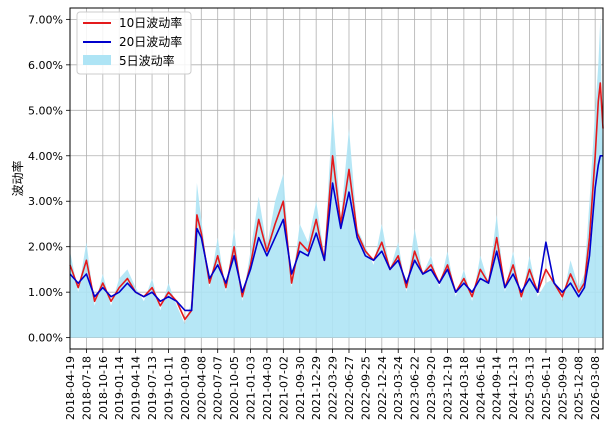  I want to click on x-tick-label: 2024-03-18, so click(464, 388).